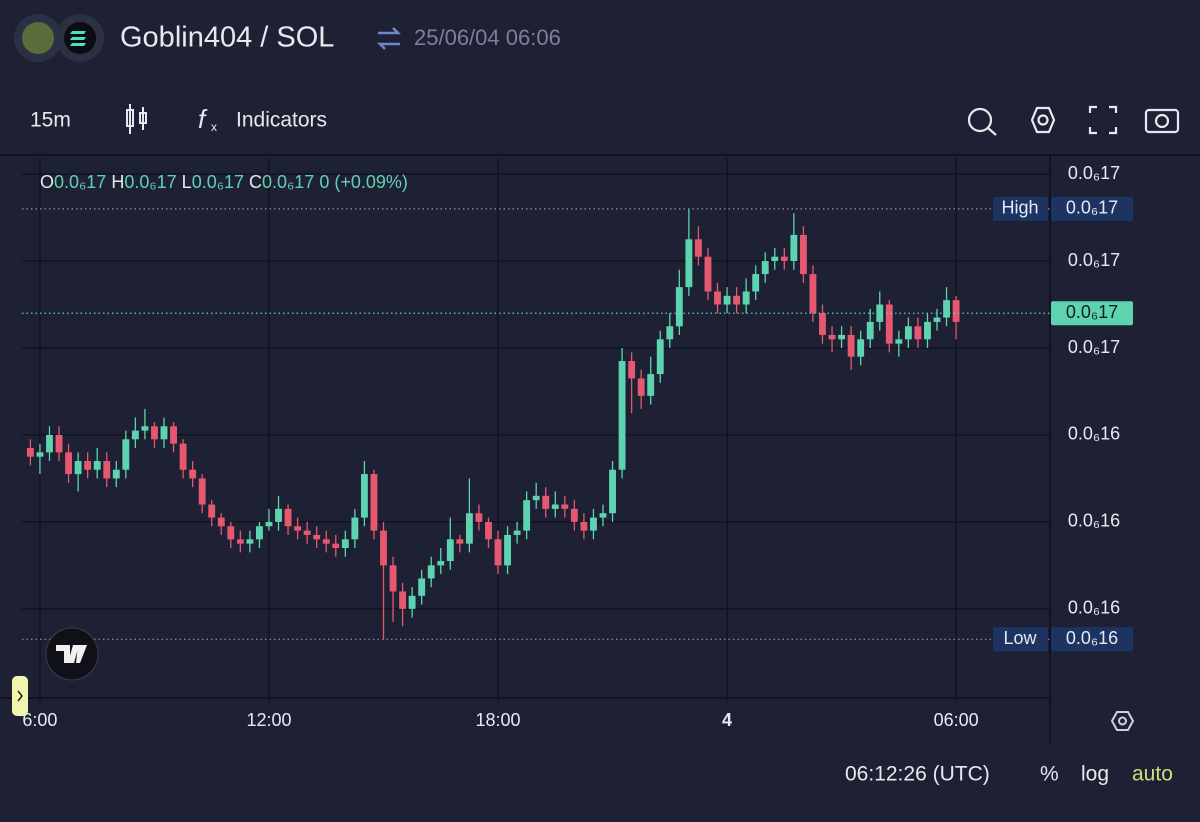  Describe the element at coordinates (1020, 638) in the screenshot. I see `low-label: Low` at that location.